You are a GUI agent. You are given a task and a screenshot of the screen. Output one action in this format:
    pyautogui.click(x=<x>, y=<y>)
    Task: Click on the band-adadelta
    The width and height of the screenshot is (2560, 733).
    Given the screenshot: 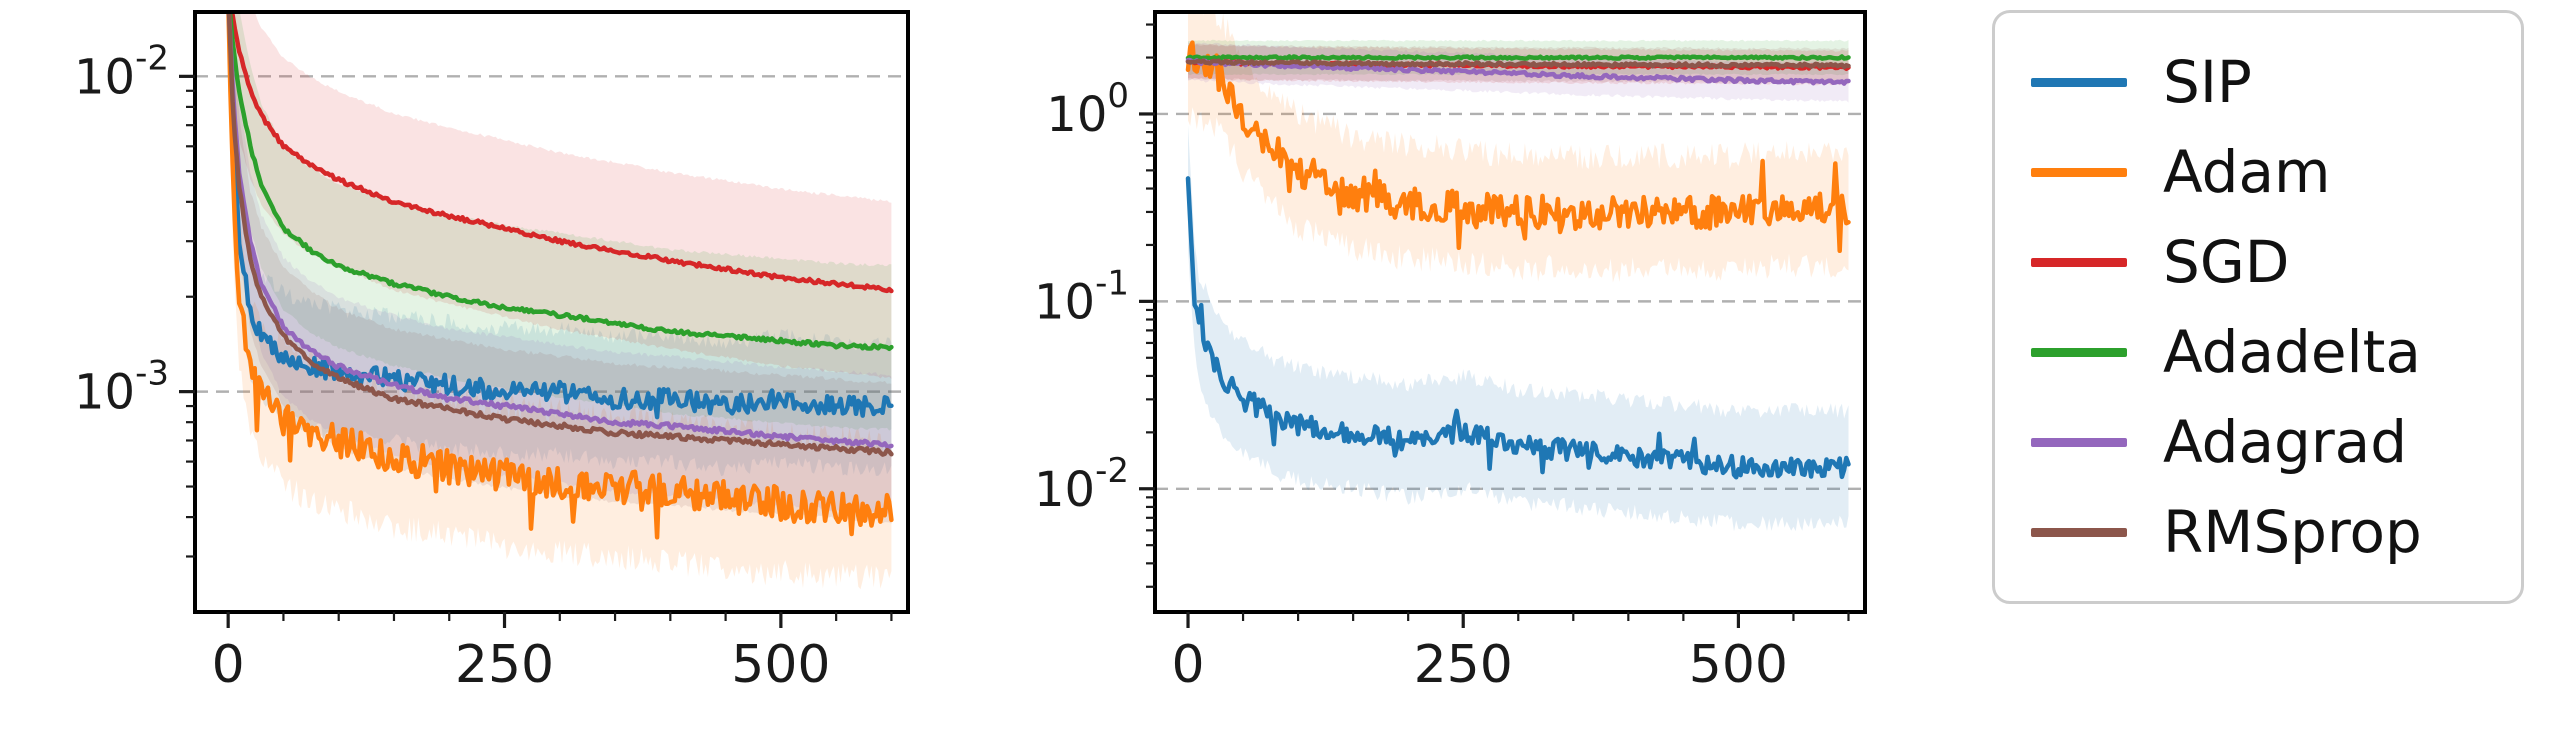 What is the action you would take?
    pyautogui.click(x=560, y=221)
    